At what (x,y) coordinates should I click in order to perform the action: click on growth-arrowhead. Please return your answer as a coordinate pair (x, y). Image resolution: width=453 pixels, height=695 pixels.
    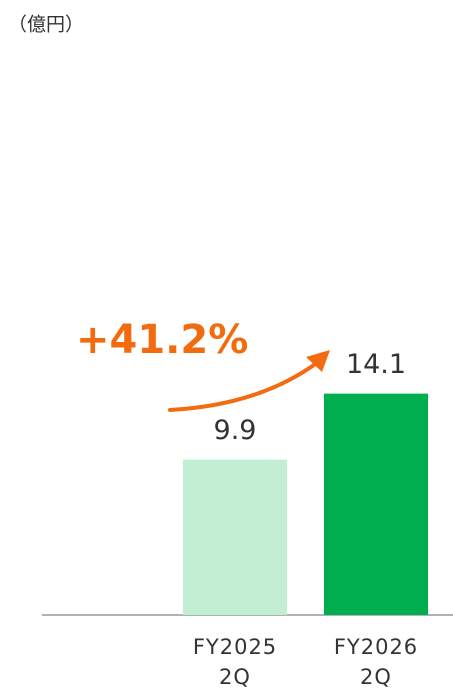
    Looking at the image, I should click on (318, 361).